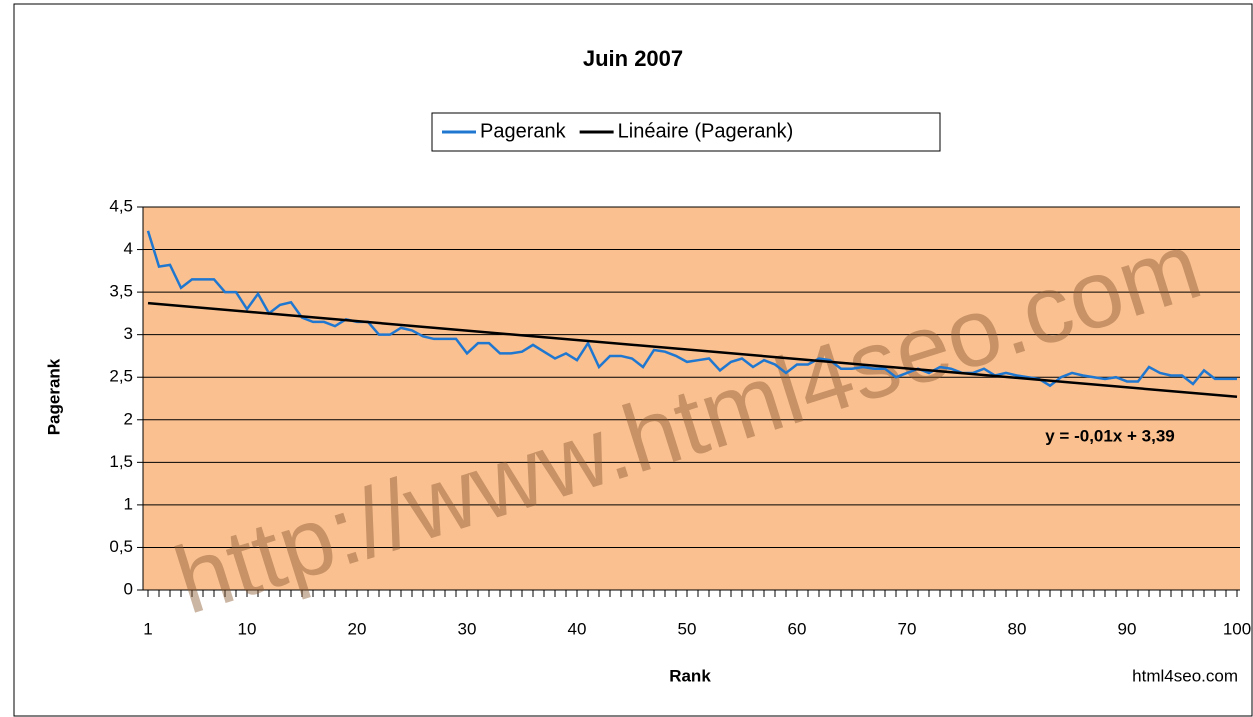  I want to click on y-tick-label: 3,5, so click(121, 291).